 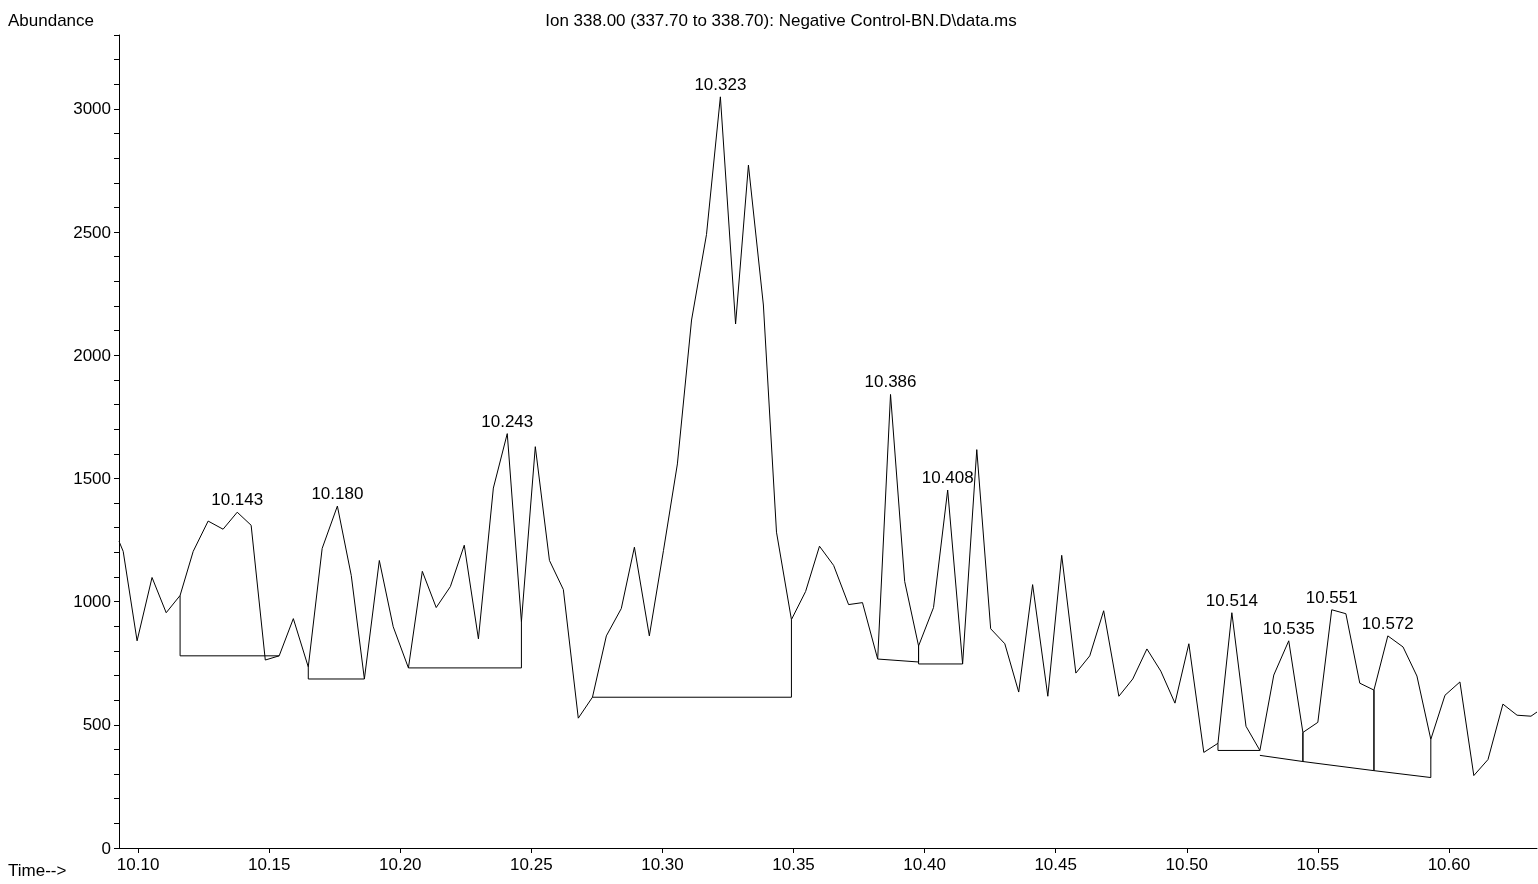 I want to click on x-axis-title: Time-->, so click(x=37, y=870).